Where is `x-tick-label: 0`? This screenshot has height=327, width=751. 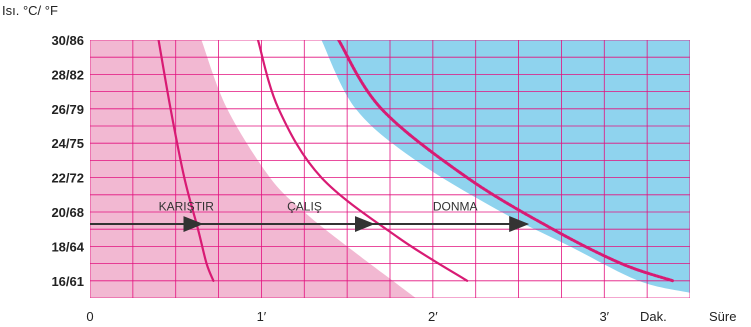 x-tick-label: 0 is located at coordinates (89, 316).